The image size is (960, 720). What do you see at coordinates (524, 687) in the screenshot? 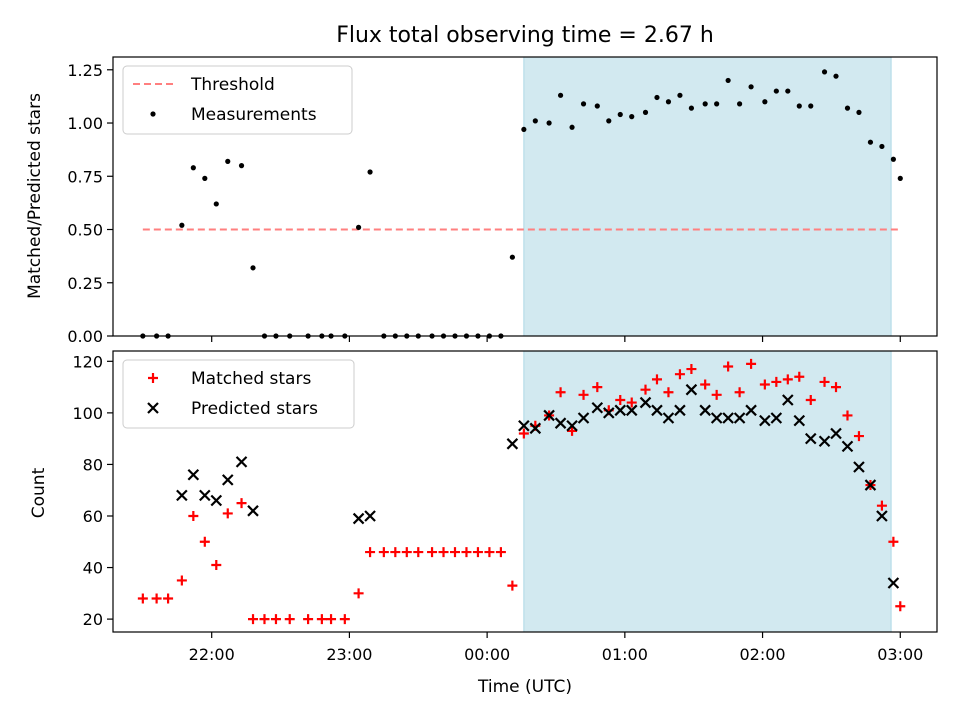
I see `x-axis-label: Time (UTC)` at bounding box center [524, 687].